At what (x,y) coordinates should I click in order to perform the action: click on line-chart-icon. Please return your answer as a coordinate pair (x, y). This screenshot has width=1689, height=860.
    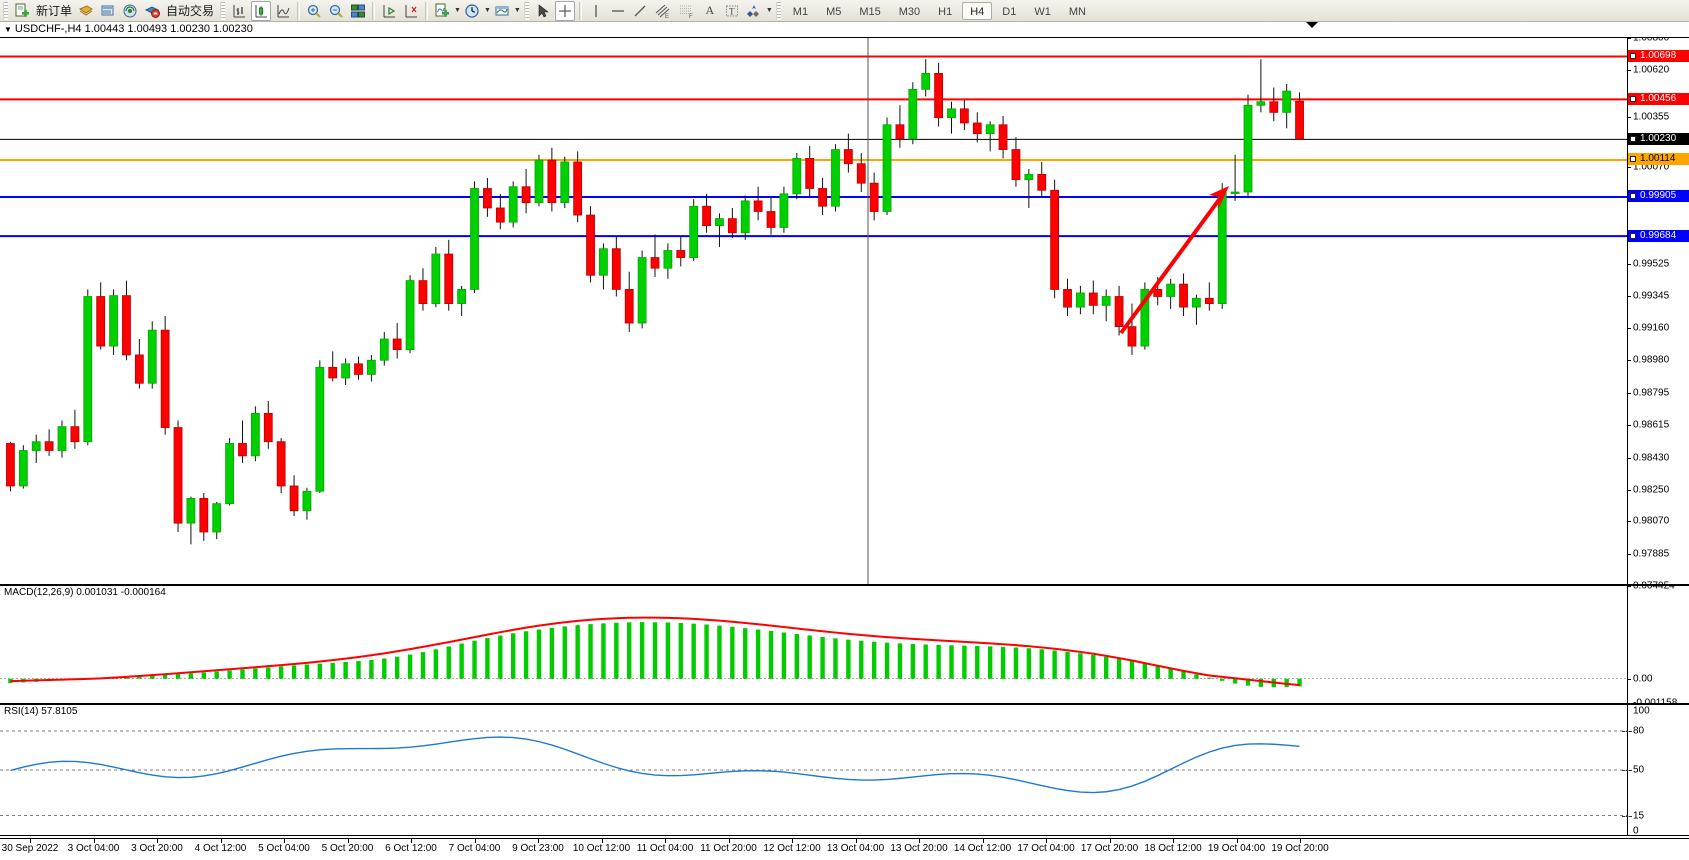
    Looking at the image, I should click on (283, 11).